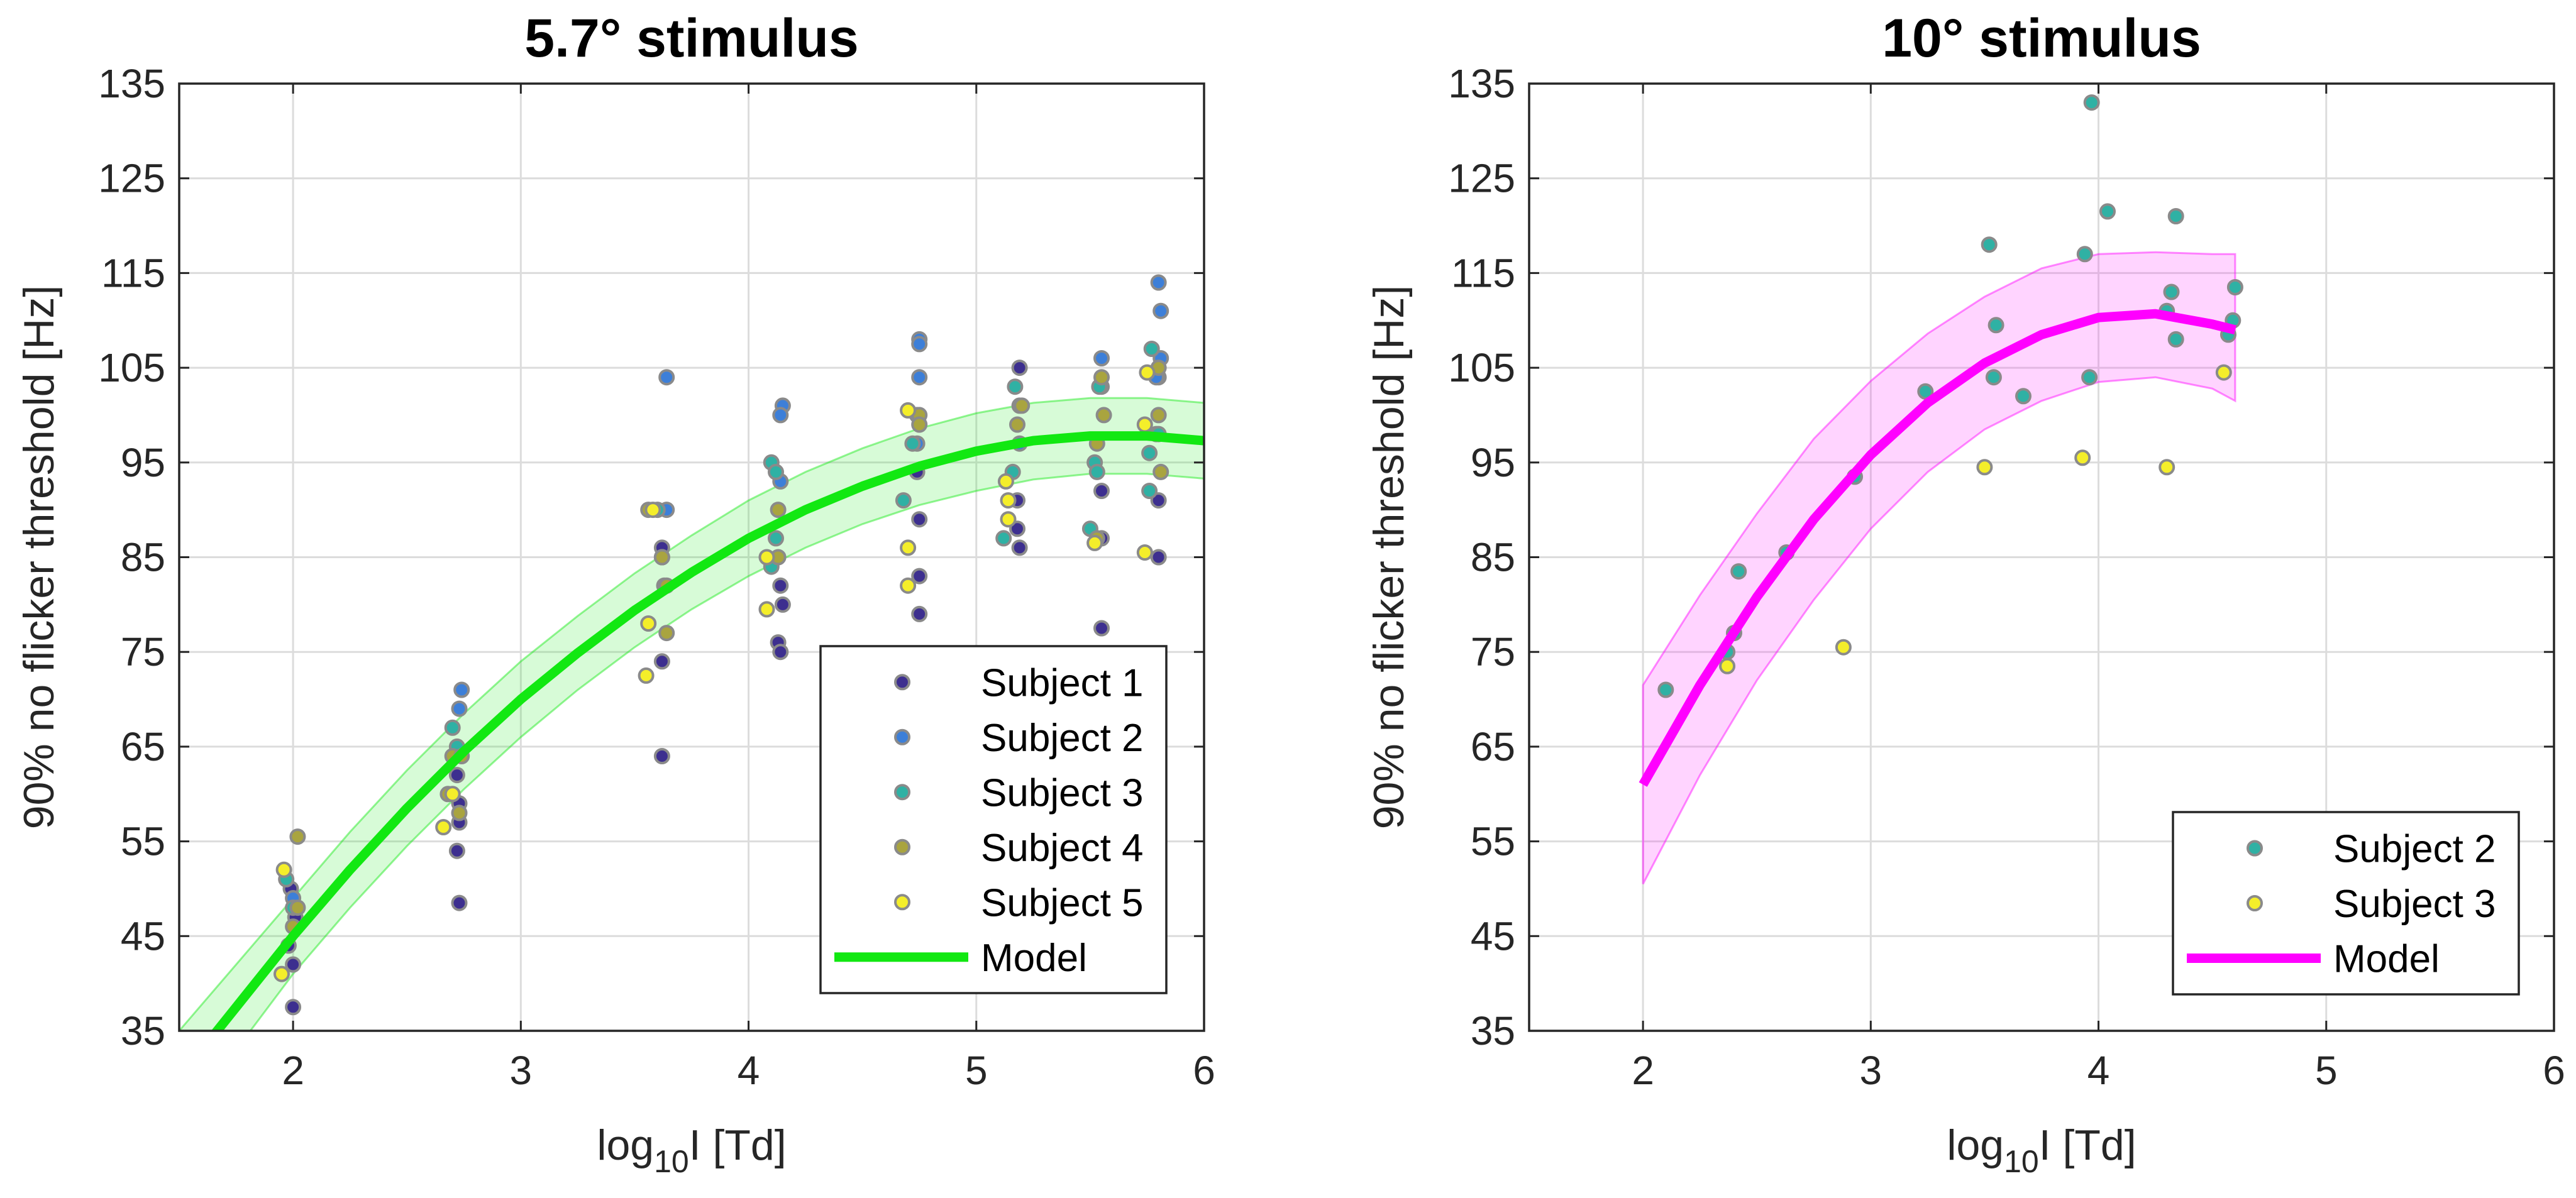 The height and width of the screenshot is (1198, 2576). What do you see at coordinates (1643, 1070) in the screenshot?
I see `x-tick-label: 2` at bounding box center [1643, 1070].